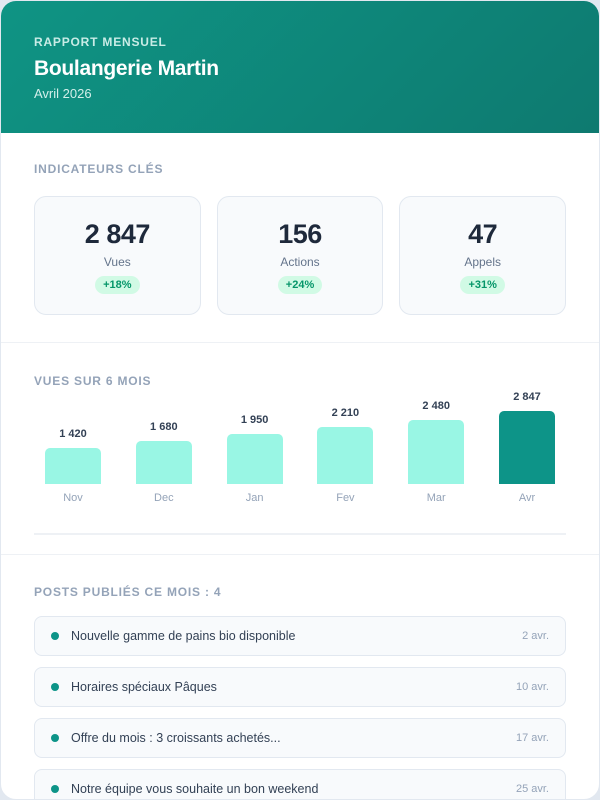  What do you see at coordinates (164, 498) in the screenshot?
I see `bar-category-label: Dec` at bounding box center [164, 498].